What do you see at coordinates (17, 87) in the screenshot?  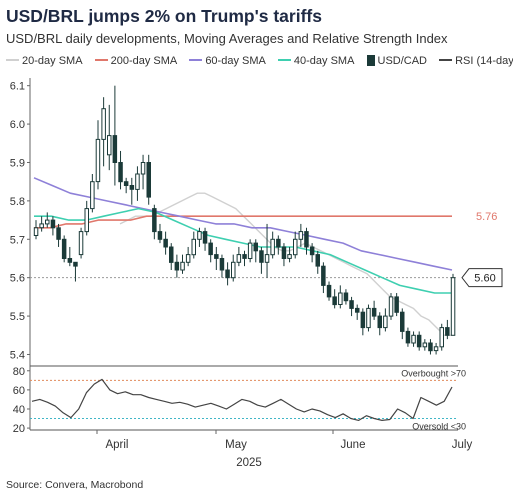 I see `price-tick-label-7: 6.1` at bounding box center [17, 87].